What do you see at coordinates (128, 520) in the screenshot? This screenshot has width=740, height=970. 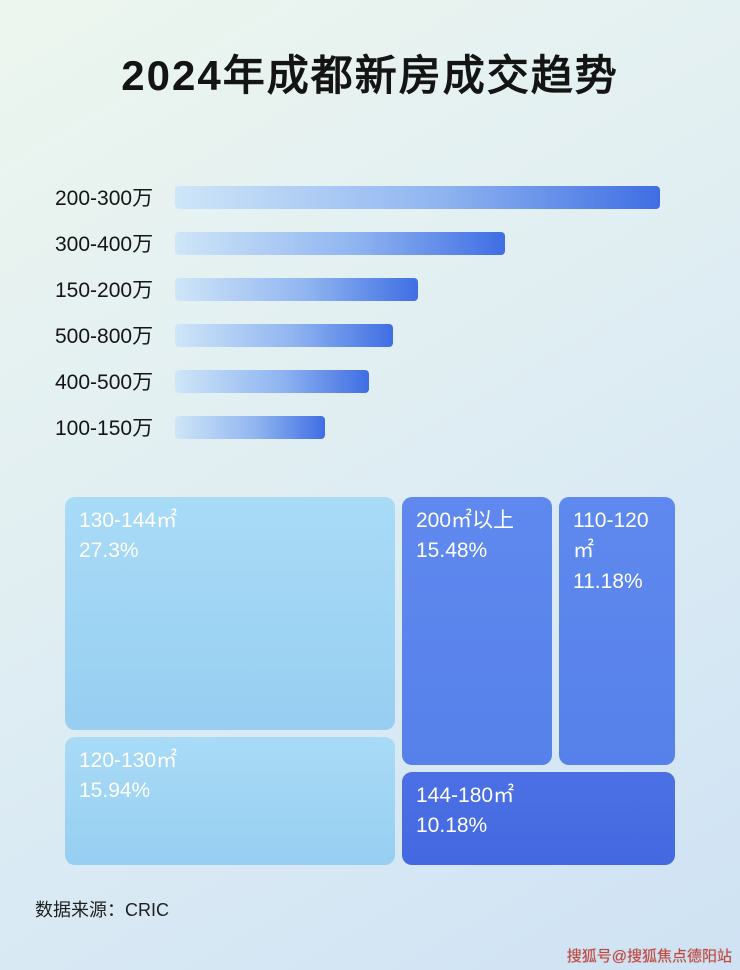 I see `tile-label: 130-144㎡` at bounding box center [128, 520].